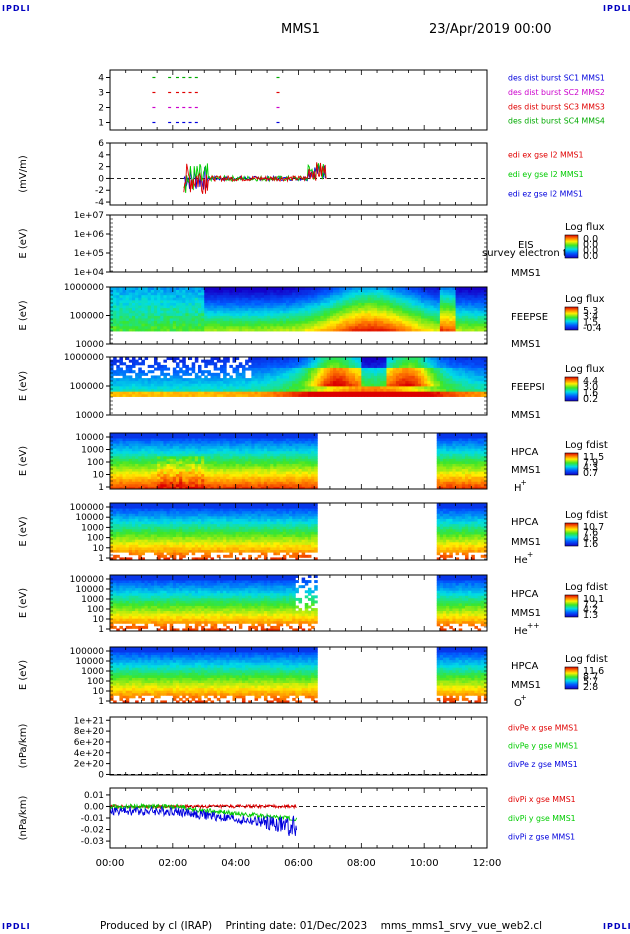 The image size is (630, 934). Describe the element at coordinates (590, 381) in the screenshot. I see `colorbar-tick-label: 4.4` at that location.